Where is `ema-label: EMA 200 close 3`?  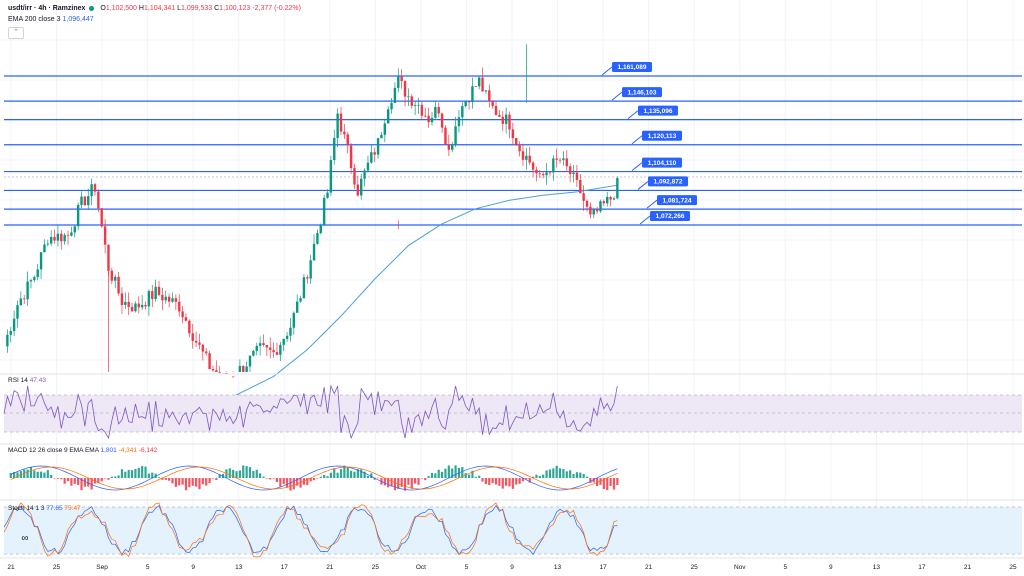 ema-label: EMA 200 close 3 is located at coordinates (34, 19).